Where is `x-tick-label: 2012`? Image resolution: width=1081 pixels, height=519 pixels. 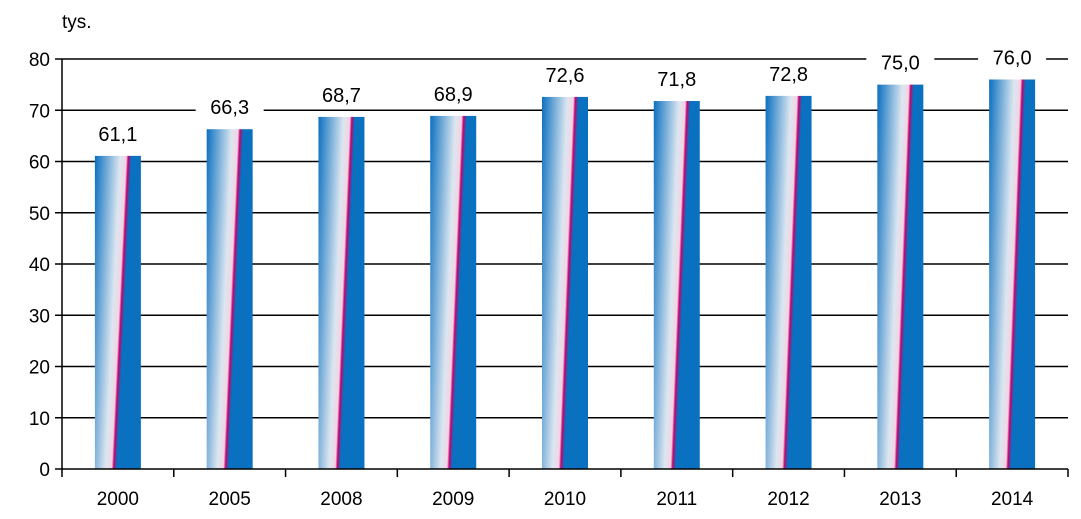
x-tick-label: 2012 is located at coordinates (788, 499).